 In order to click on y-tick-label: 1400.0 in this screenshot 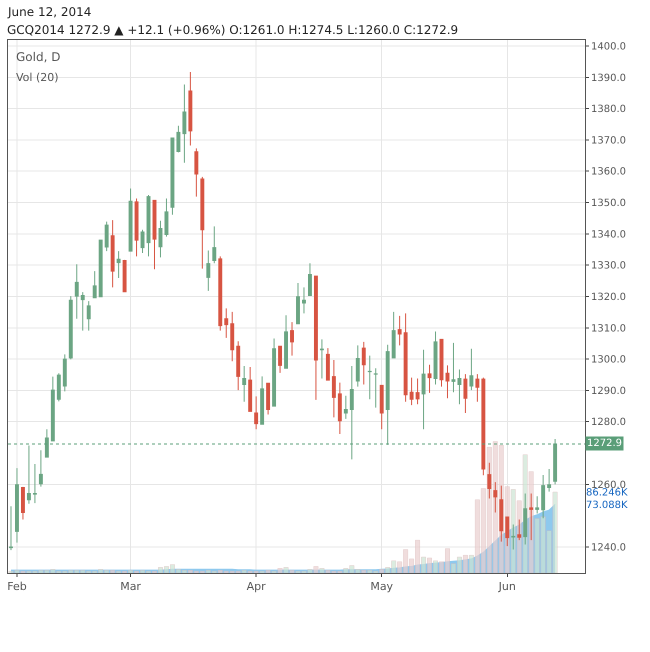, I will do `click(608, 46)`.